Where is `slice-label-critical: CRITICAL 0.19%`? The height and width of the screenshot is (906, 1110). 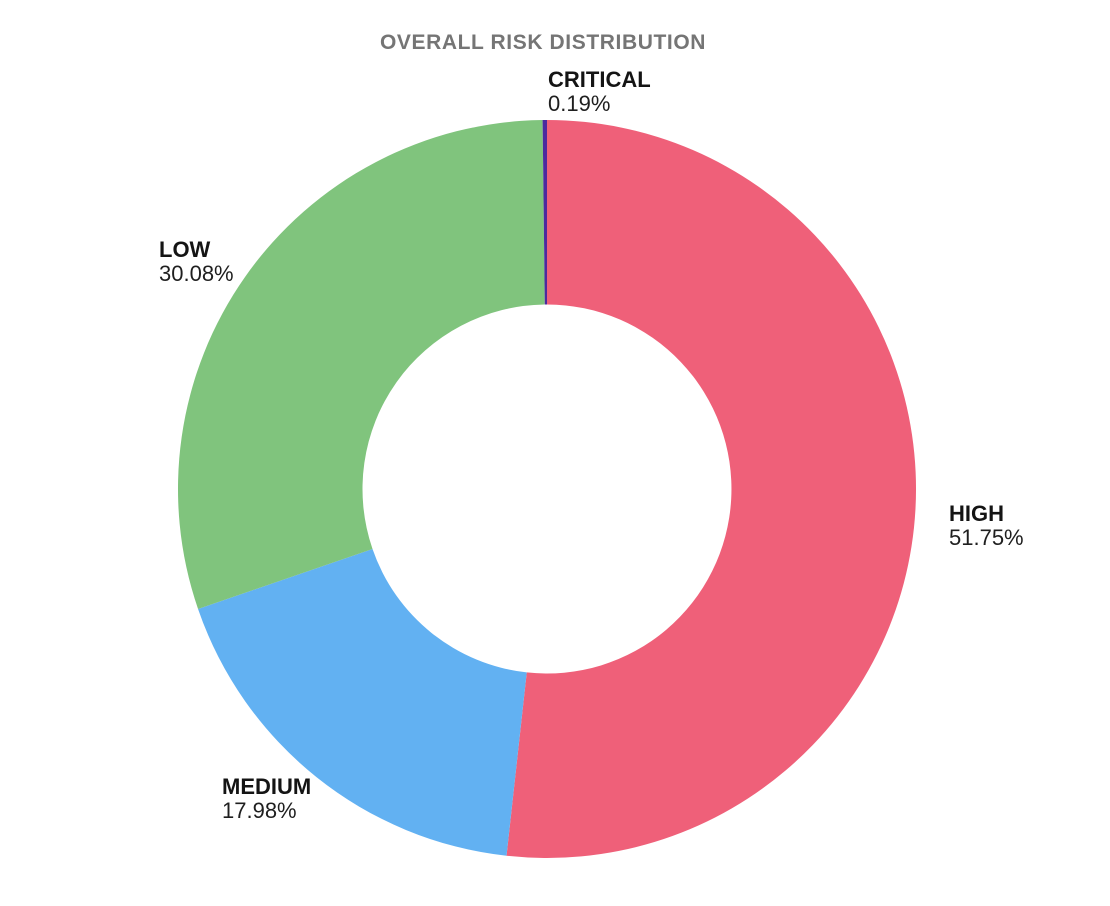
slice-label-critical: CRITICAL 0.19% is located at coordinates (599, 92).